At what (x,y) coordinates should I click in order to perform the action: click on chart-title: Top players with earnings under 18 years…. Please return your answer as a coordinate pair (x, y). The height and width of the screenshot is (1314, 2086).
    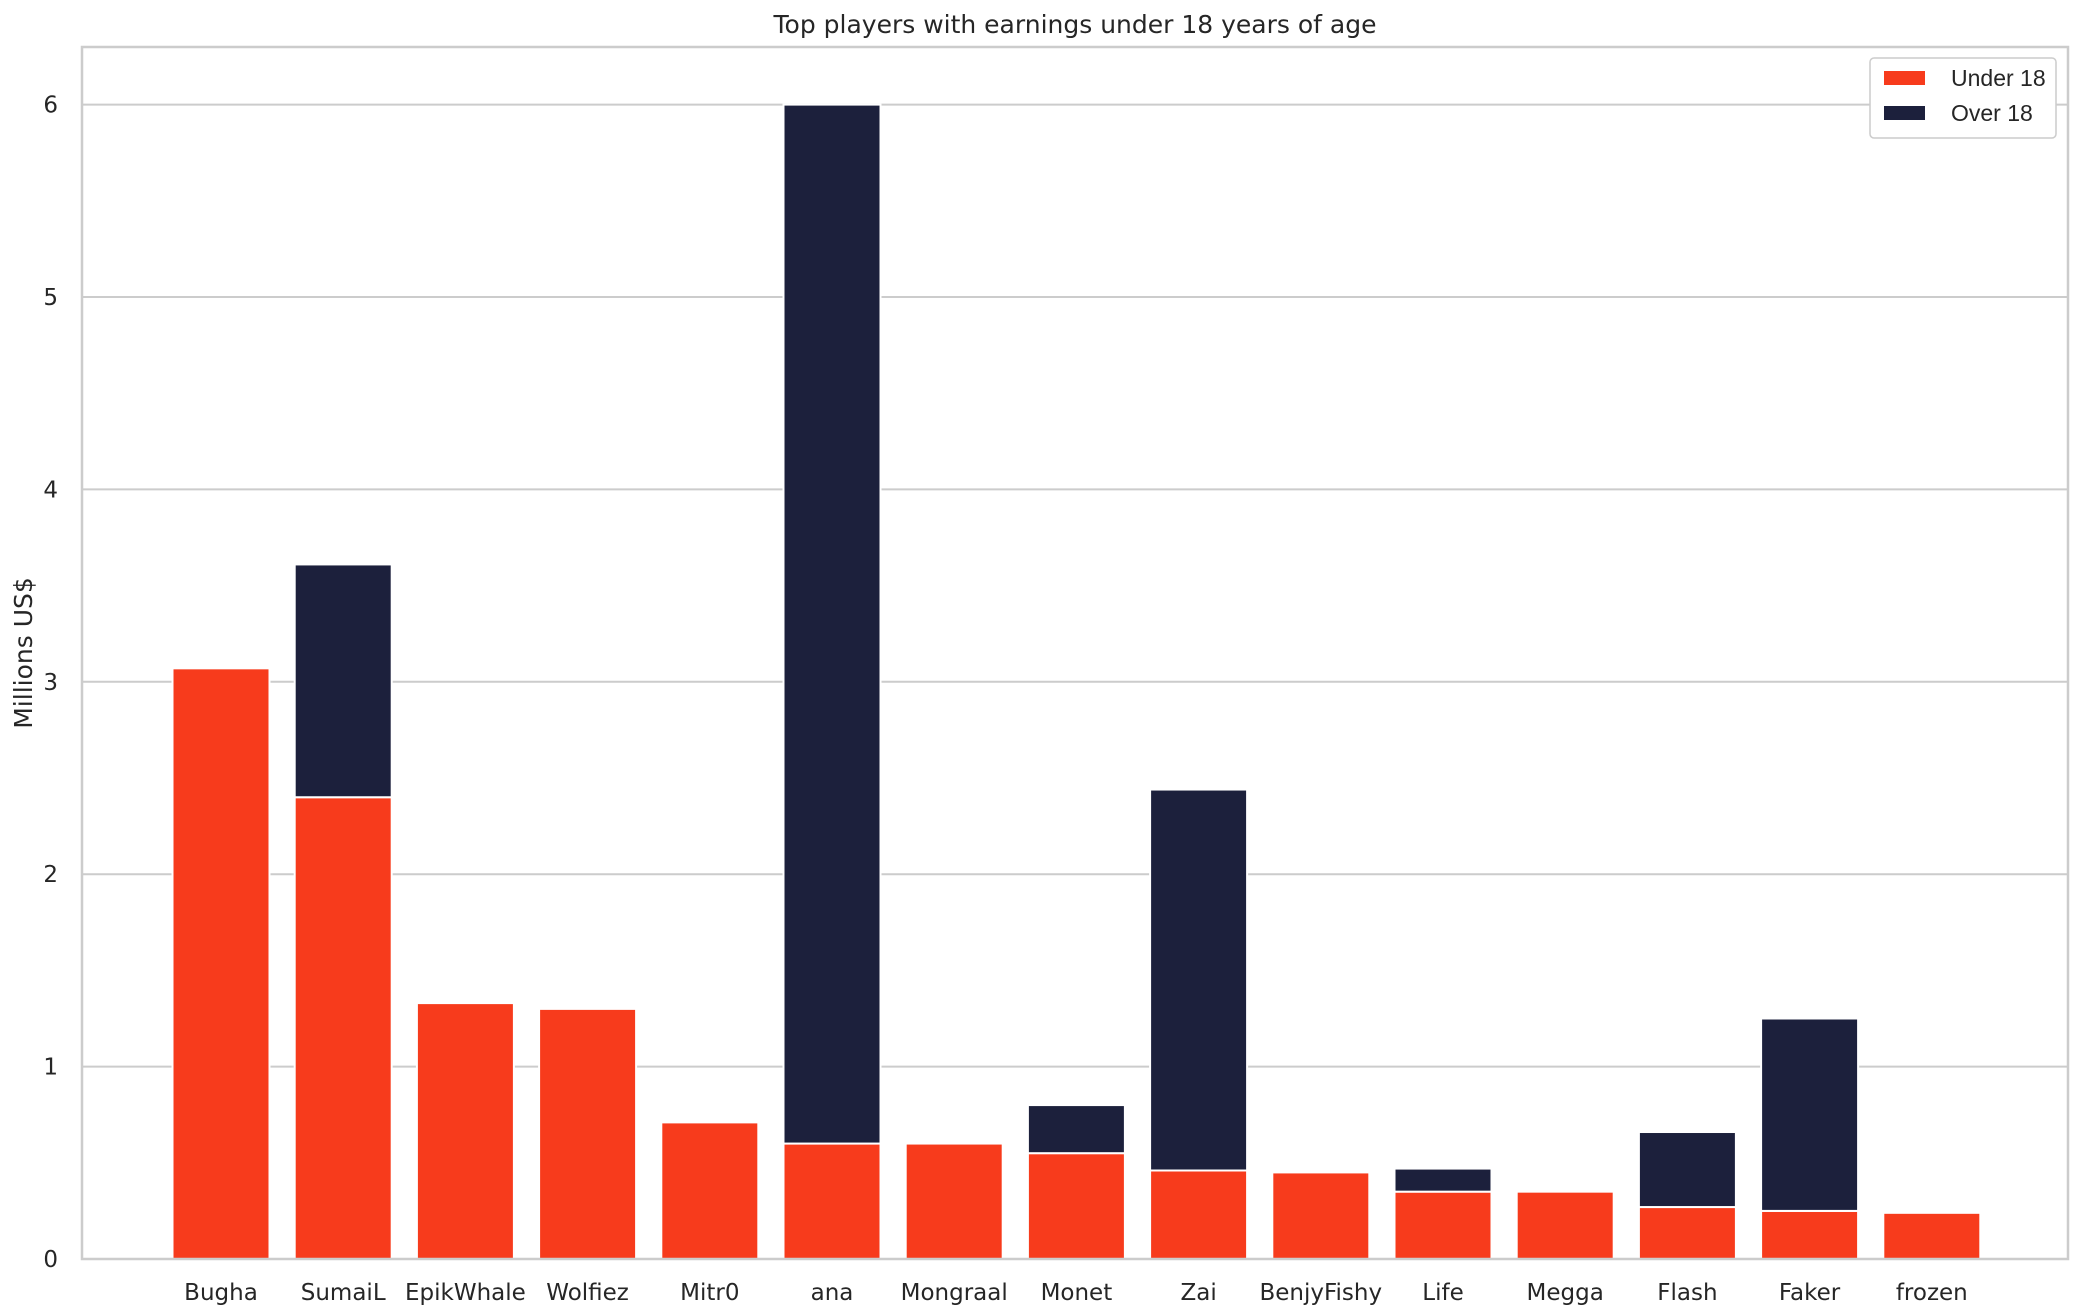
    Looking at the image, I should click on (1075, 24).